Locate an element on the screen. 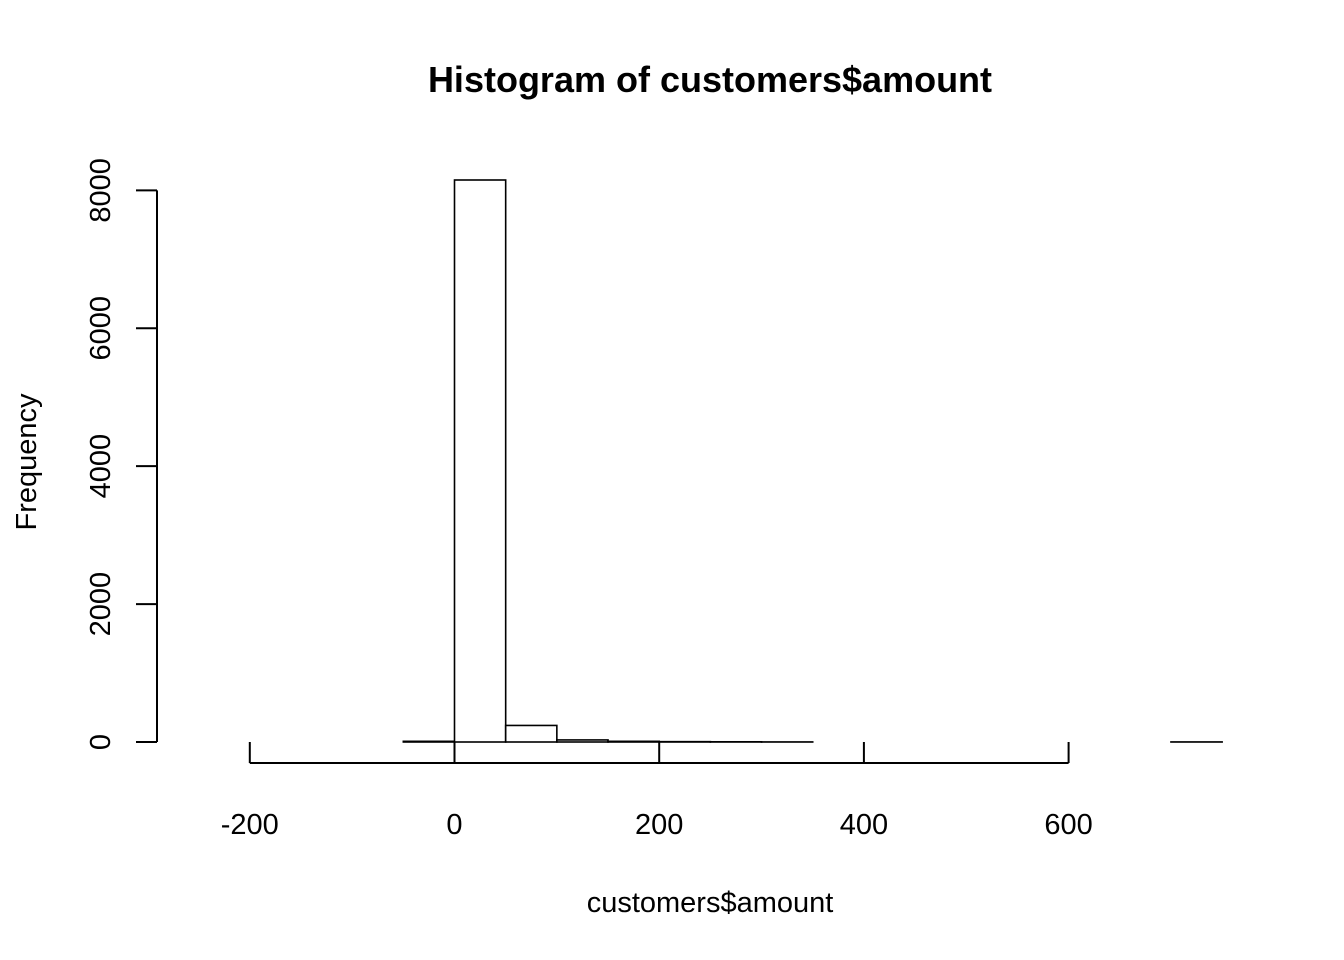 Image resolution: width=1344 pixels, height=960 pixels. x-axis-label: customers$amount is located at coordinates (710, 903).